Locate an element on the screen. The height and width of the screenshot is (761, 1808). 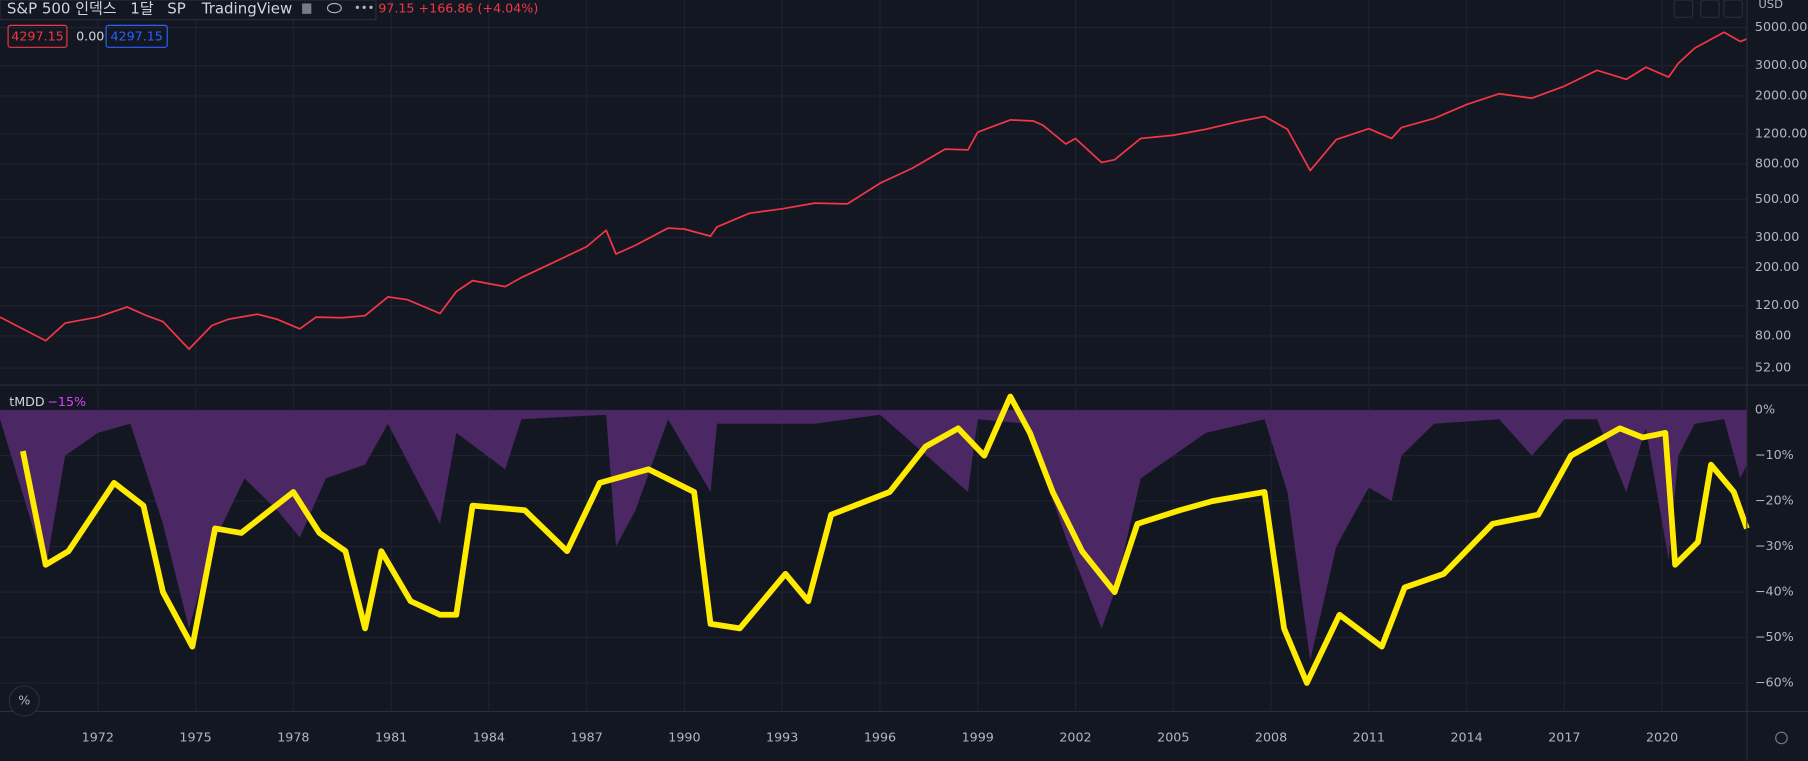
x-tick-label: 2005 is located at coordinates (1173, 736).